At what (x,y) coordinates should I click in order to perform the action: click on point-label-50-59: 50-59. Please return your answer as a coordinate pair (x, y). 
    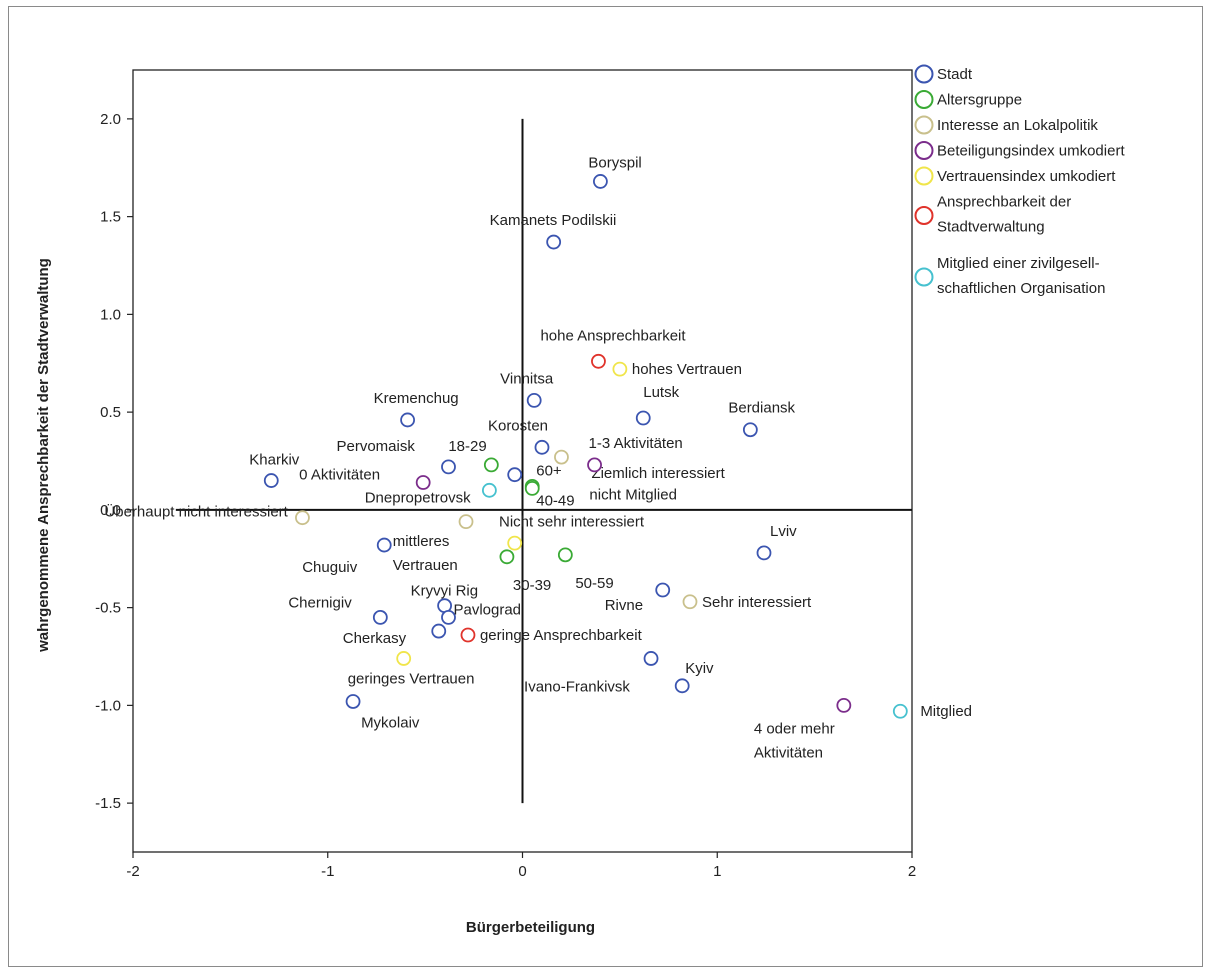
    Looking at the image, I should click on (594, 583).